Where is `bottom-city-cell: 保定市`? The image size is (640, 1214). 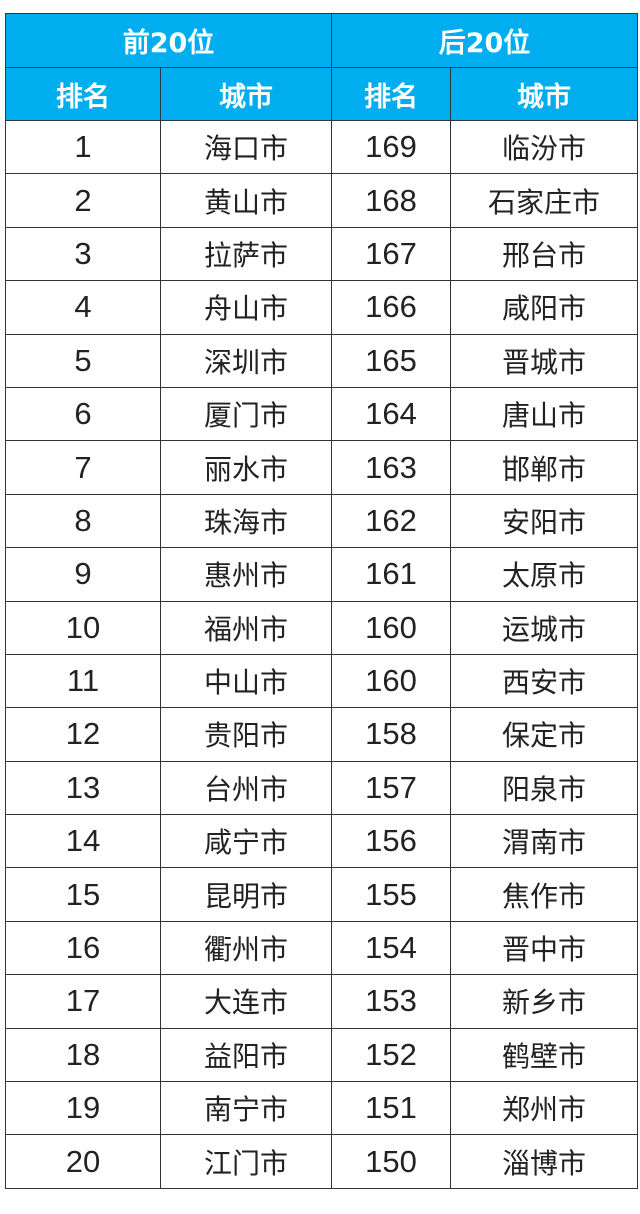
bottom-city-cell: 保定市 is located at coordinates (544, 734).